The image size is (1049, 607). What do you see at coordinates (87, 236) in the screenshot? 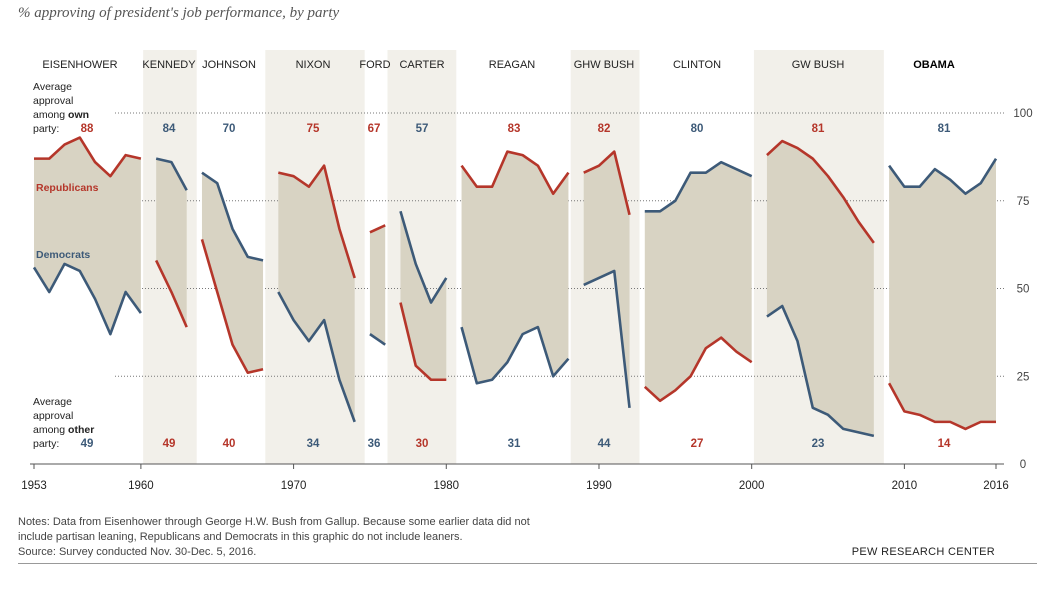
I see `gap-fill-eisenhower` at bounding box center [87, 236].